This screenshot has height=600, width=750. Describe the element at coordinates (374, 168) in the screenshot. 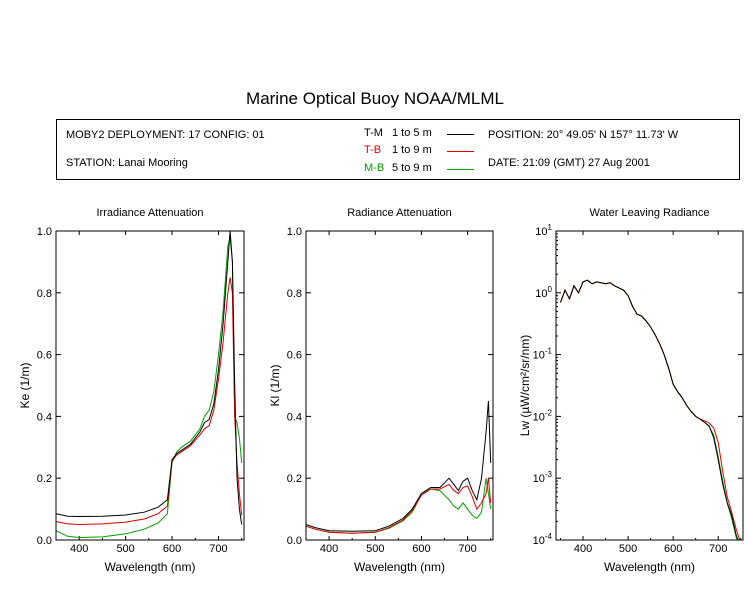

I see `legend-code-mb: M-B` at that location.